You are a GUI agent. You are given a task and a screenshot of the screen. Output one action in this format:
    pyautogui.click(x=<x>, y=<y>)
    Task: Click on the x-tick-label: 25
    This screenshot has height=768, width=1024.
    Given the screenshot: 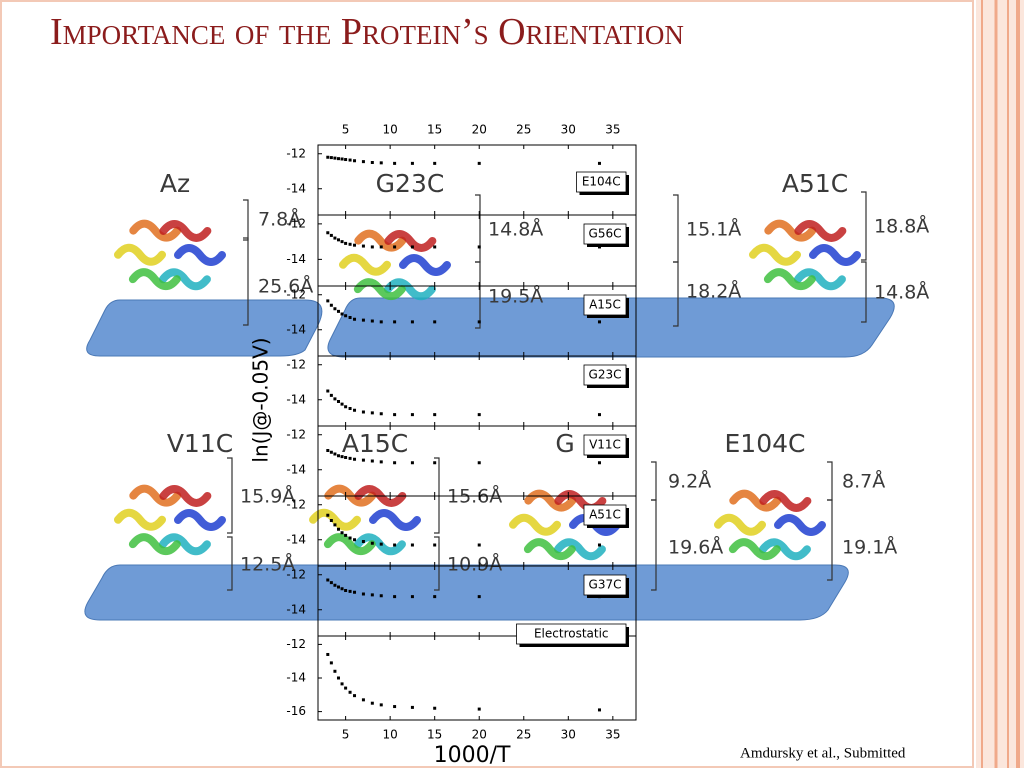 What is the action you would take?
    pyautogui.click(x=523, y=735)
    